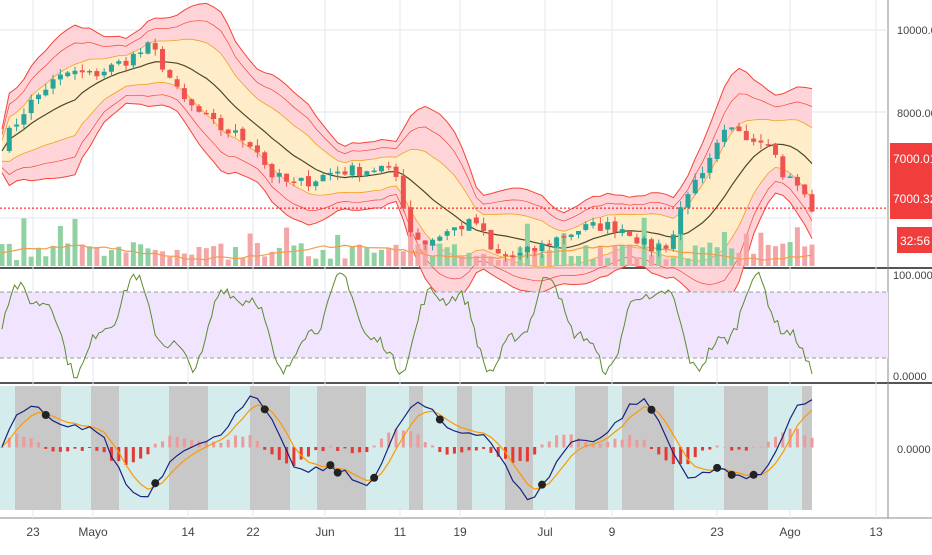 This screenshot has width=932, height=555. What do you see at coordinates (188, 532) in the screenshot?
I see `x-tick-label: 14` at bounding box center [188, 532].